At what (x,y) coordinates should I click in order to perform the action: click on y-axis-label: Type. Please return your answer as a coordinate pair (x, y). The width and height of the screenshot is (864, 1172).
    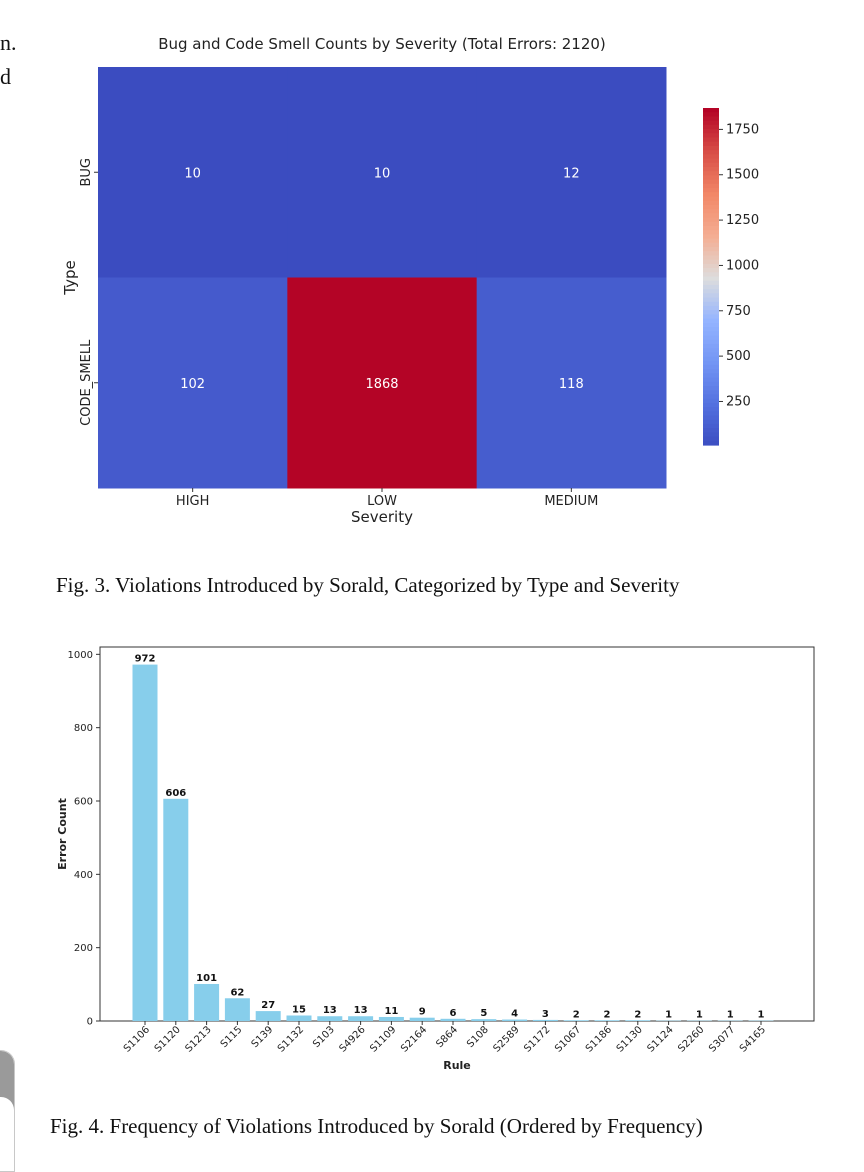
    Looking at the image, I should click on (70, 277).